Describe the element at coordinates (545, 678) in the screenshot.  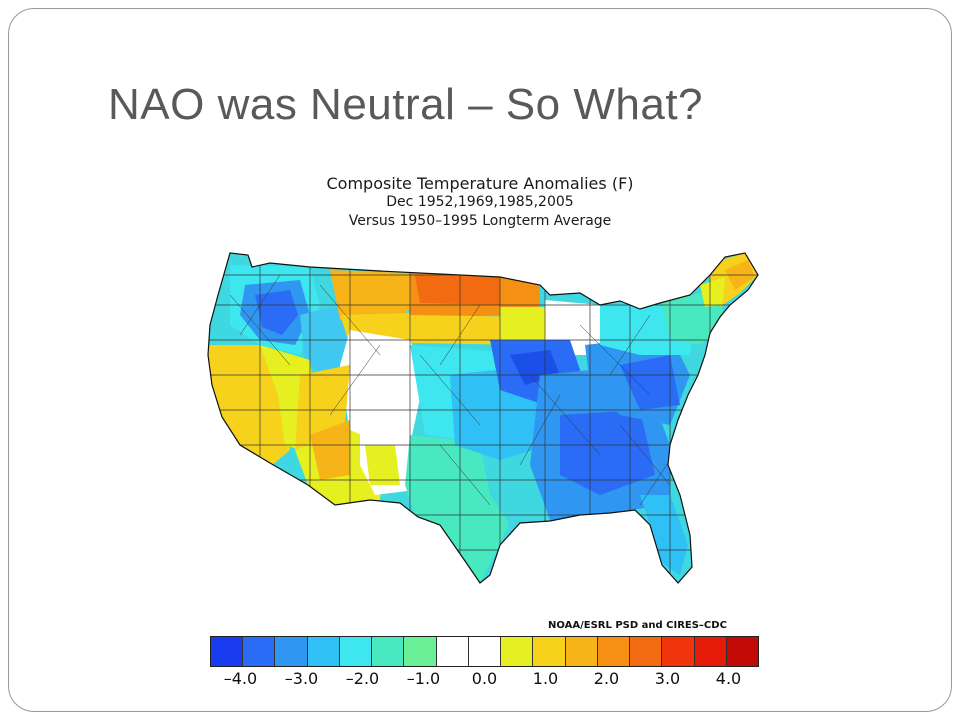
I see `legend-tick-label: 1.0` at that location.